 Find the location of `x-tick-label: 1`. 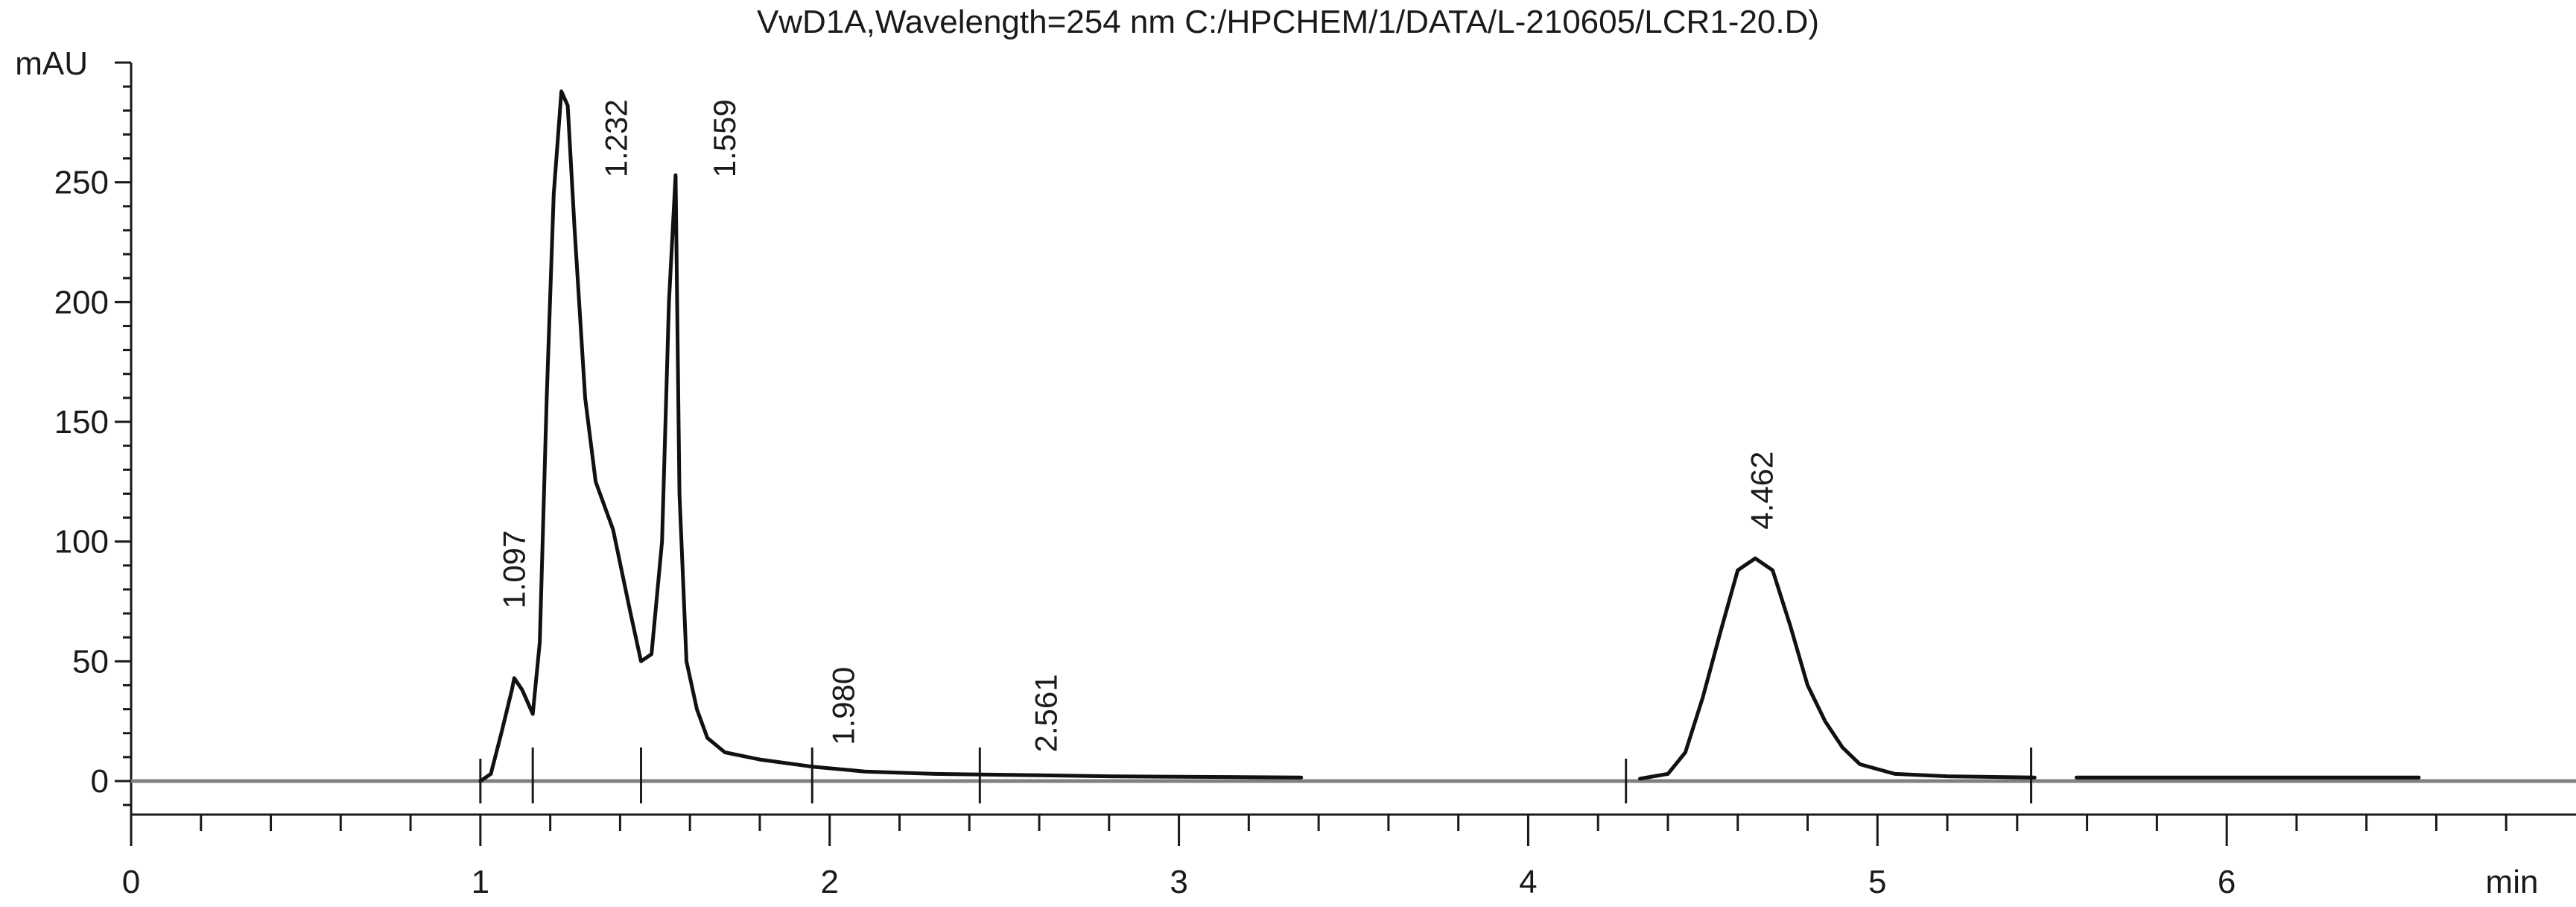

x-tick-label: 1 is located at coordinates (481, 882).